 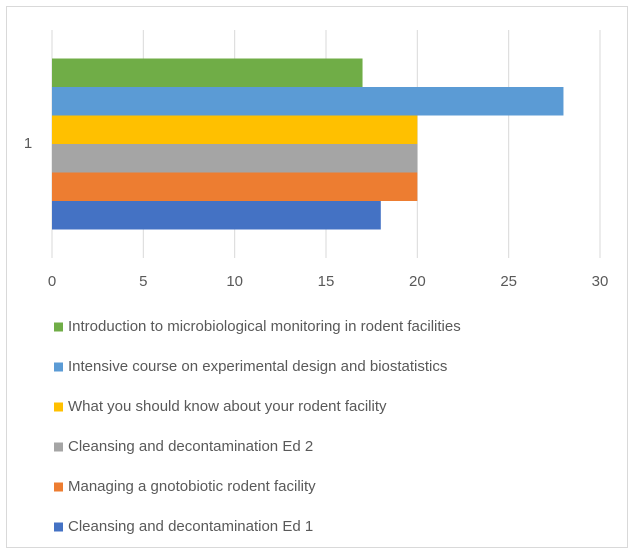 What do you see at coordinates (326, 281) in the screenshot?
I see `x-tick-label: 15` at bounding box center [326, 281].